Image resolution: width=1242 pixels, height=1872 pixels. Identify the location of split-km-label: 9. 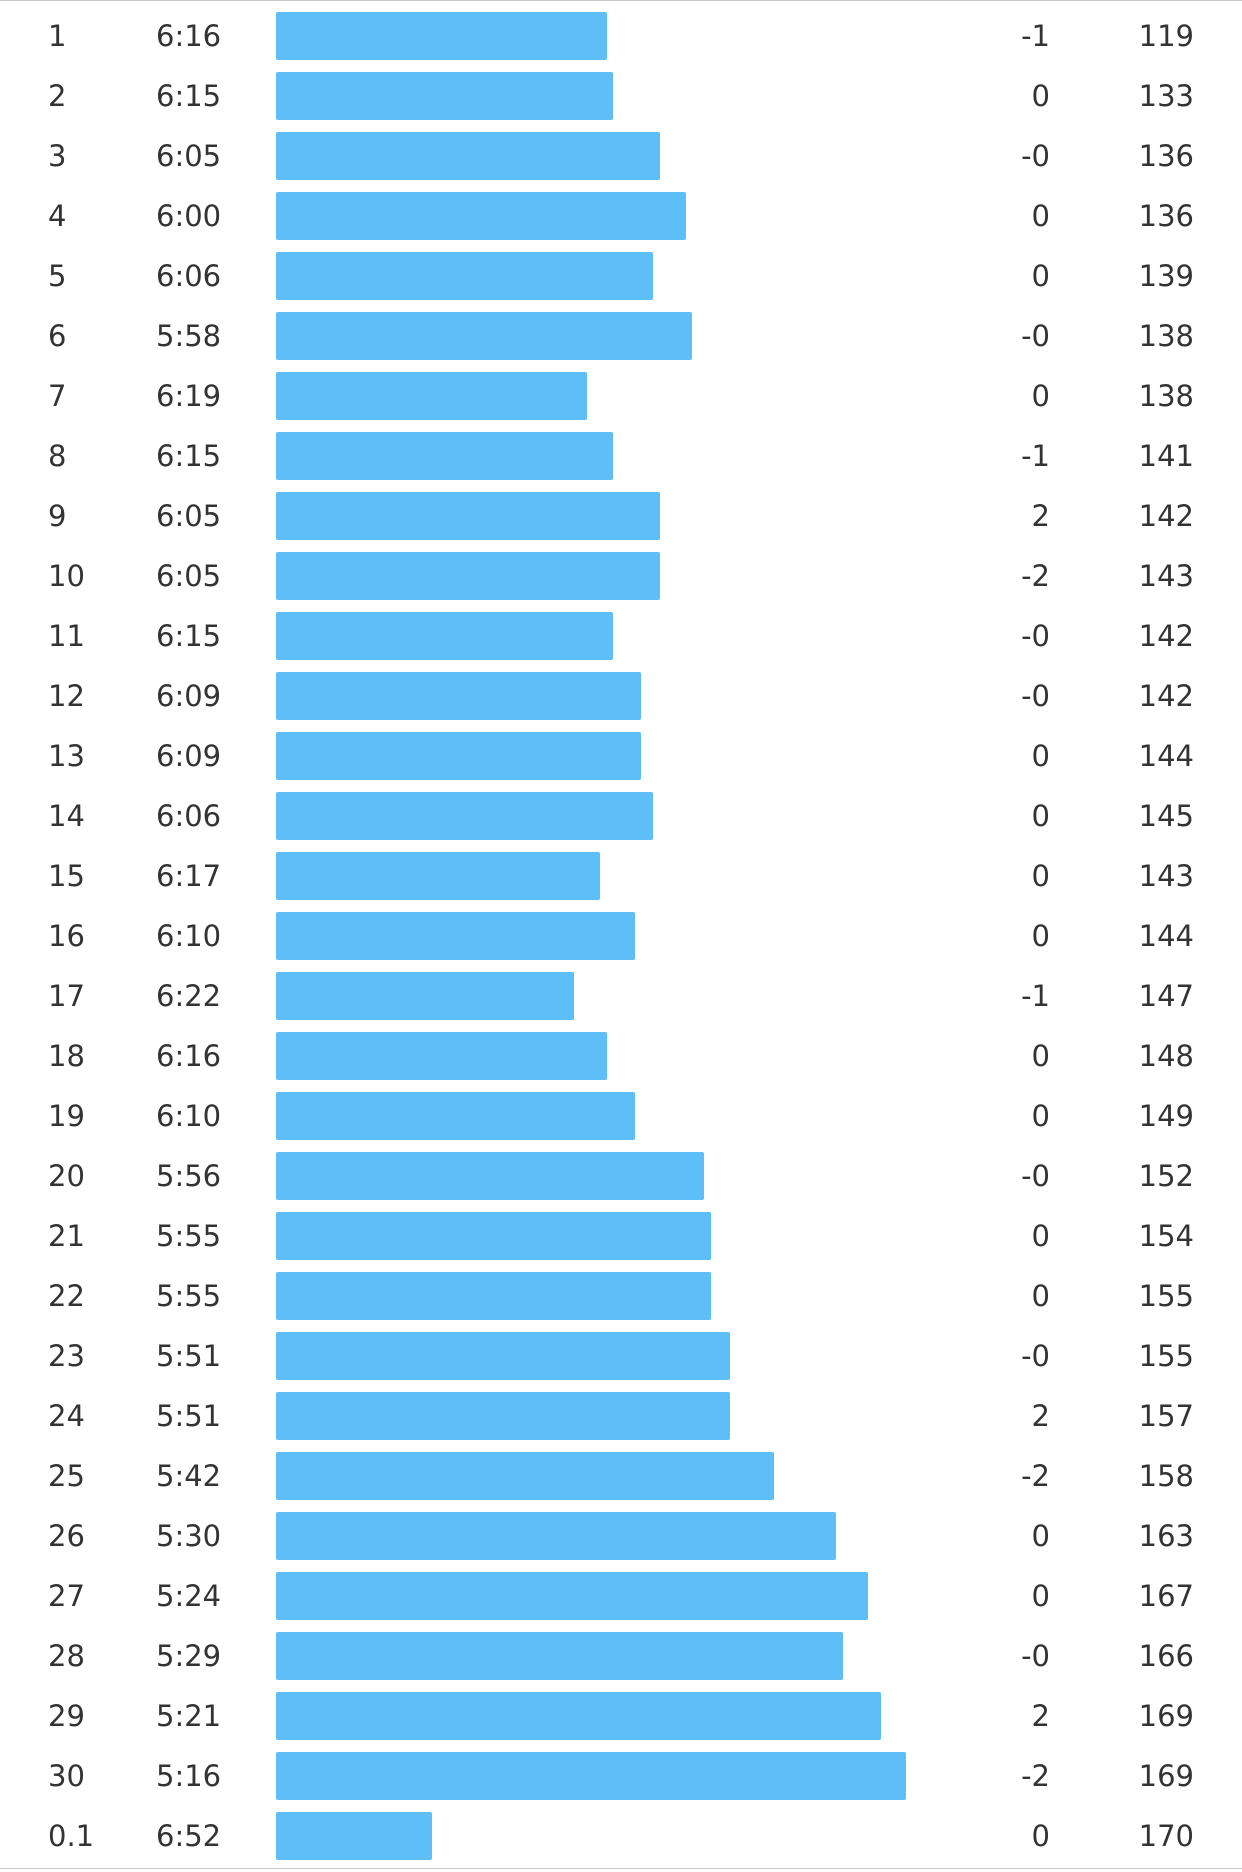
(57, 516).